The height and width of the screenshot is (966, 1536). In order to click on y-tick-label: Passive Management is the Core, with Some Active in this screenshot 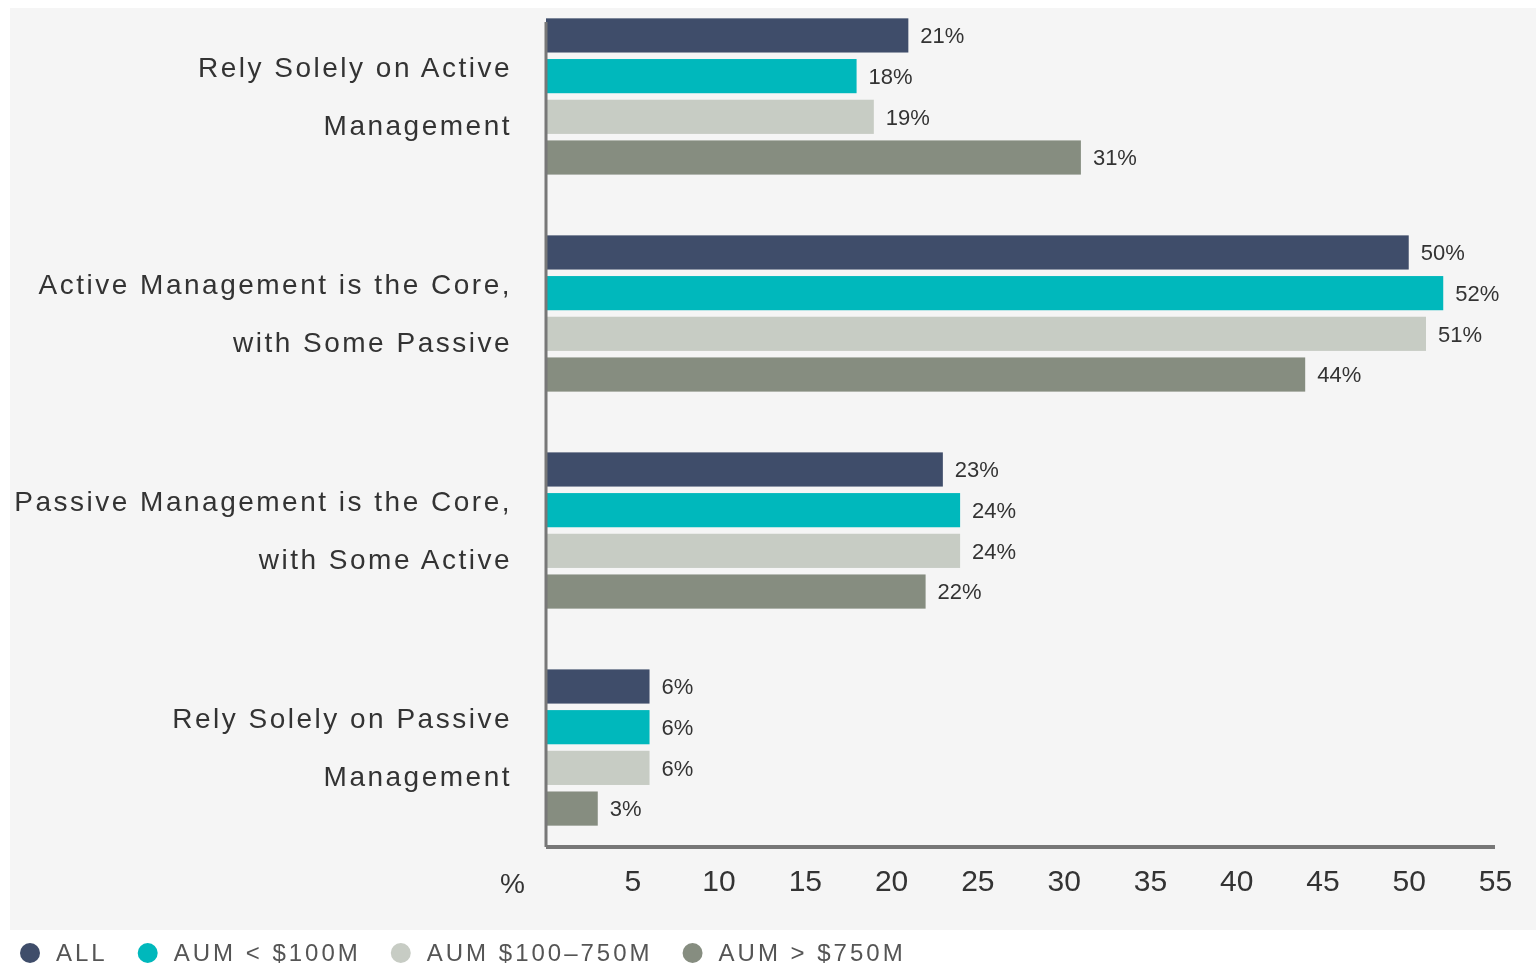, I will do `click(263, 531)`.